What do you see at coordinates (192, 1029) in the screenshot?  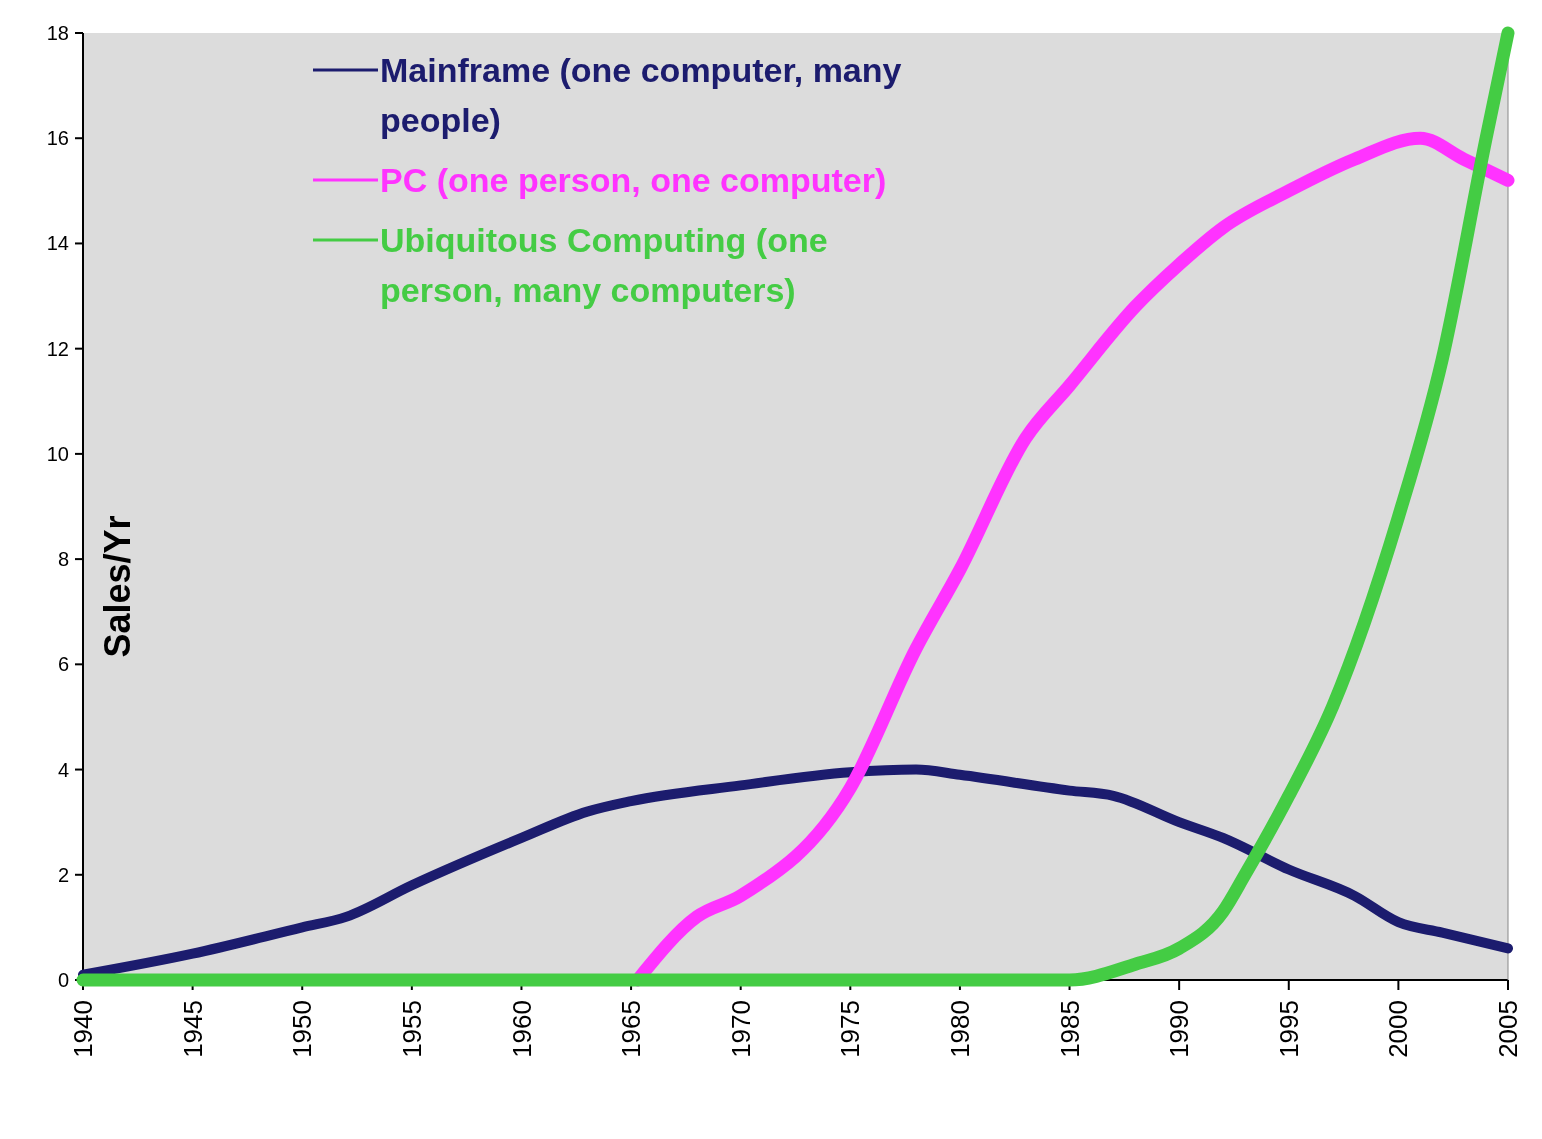 I see `x-tick-label: 1945` at bounding box center [192, 1029].